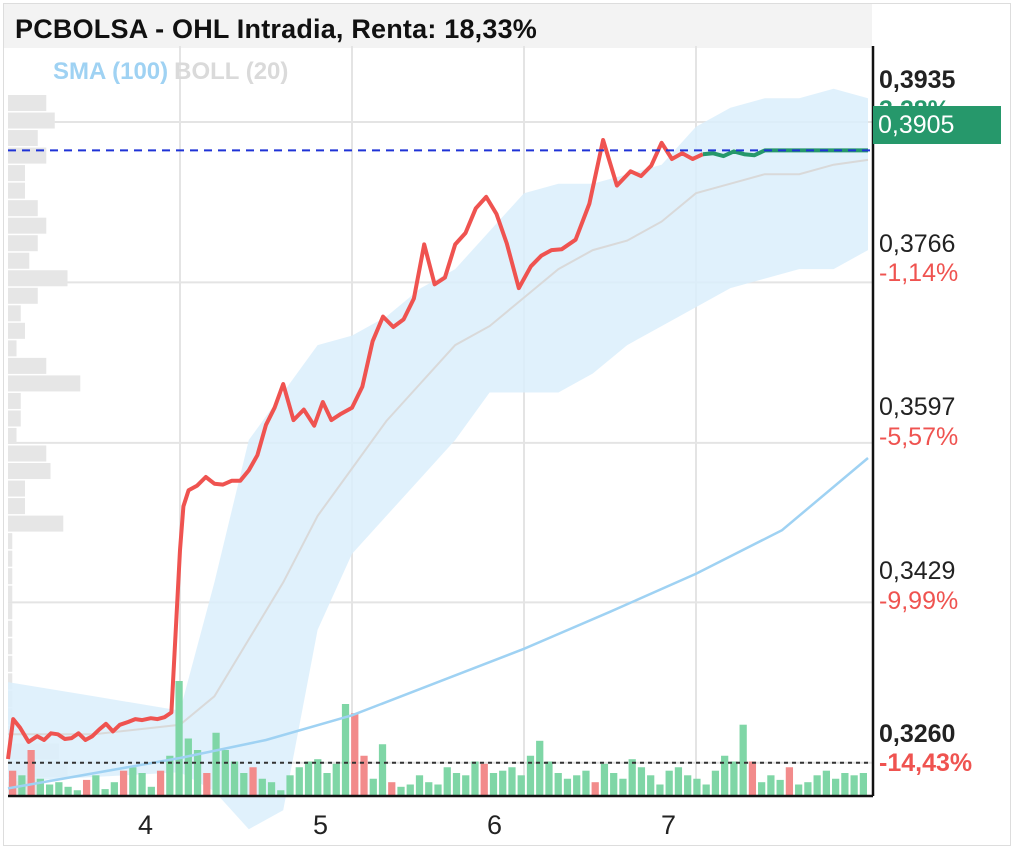  What do you see at coordinates (917, 734) in the screenshot?
I see `price-label-bottom: 0,3260` at bounding box center [917, 734].